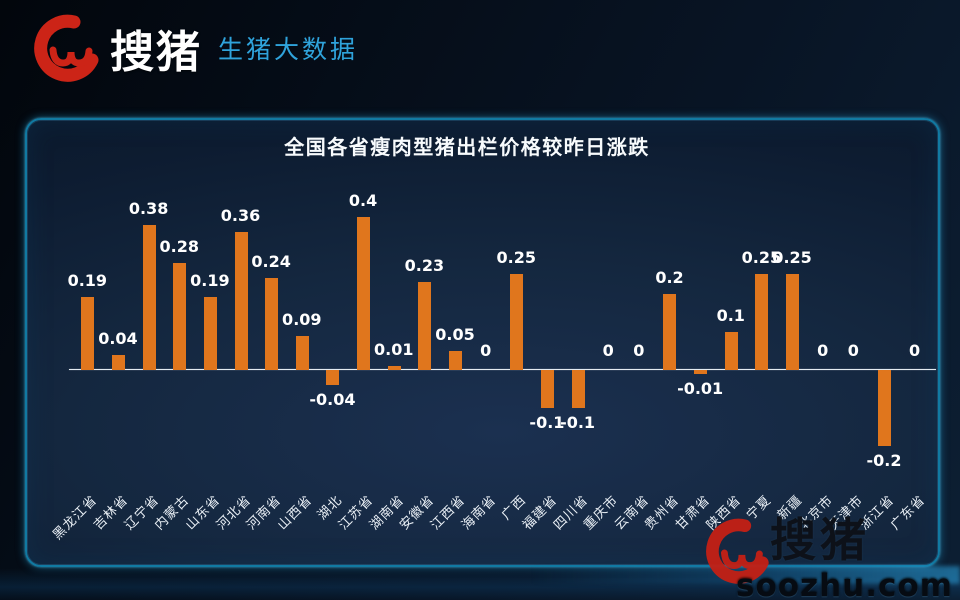  I want to click on watermark-url: soozhu.com, so click(844, 584).